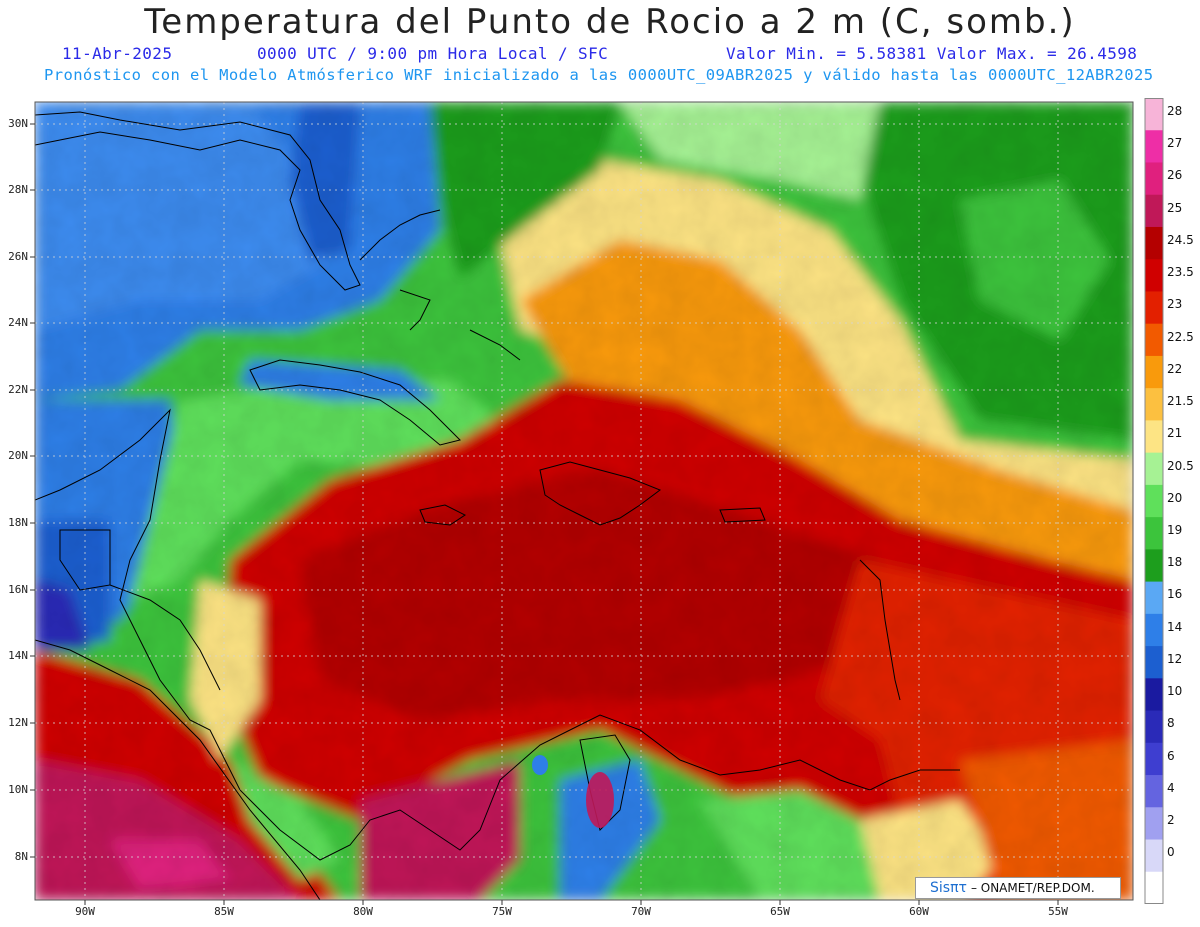 Image resolution: width=1200 pixels, height=927 pixels. Describe the element at coordinates (363, 911) in the screenshot. I see `lon-label: 80W` at that location.